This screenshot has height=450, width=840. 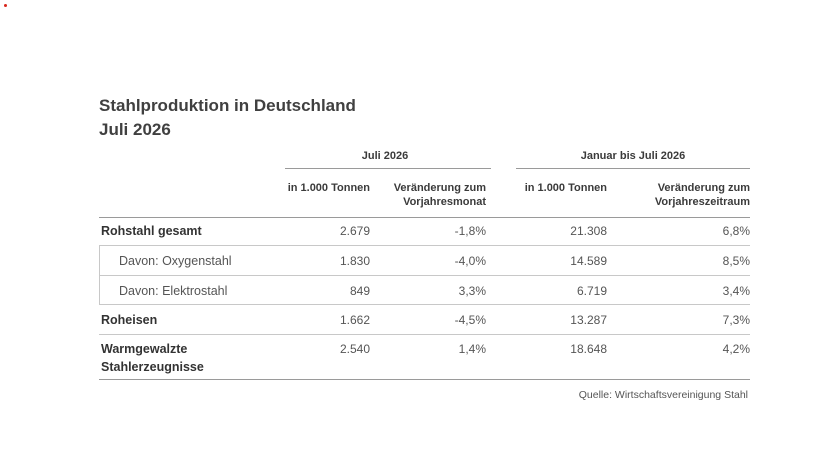 I want to click on group-header-ytd: Januar bis Juli 2026, so click(x=633, y=156).